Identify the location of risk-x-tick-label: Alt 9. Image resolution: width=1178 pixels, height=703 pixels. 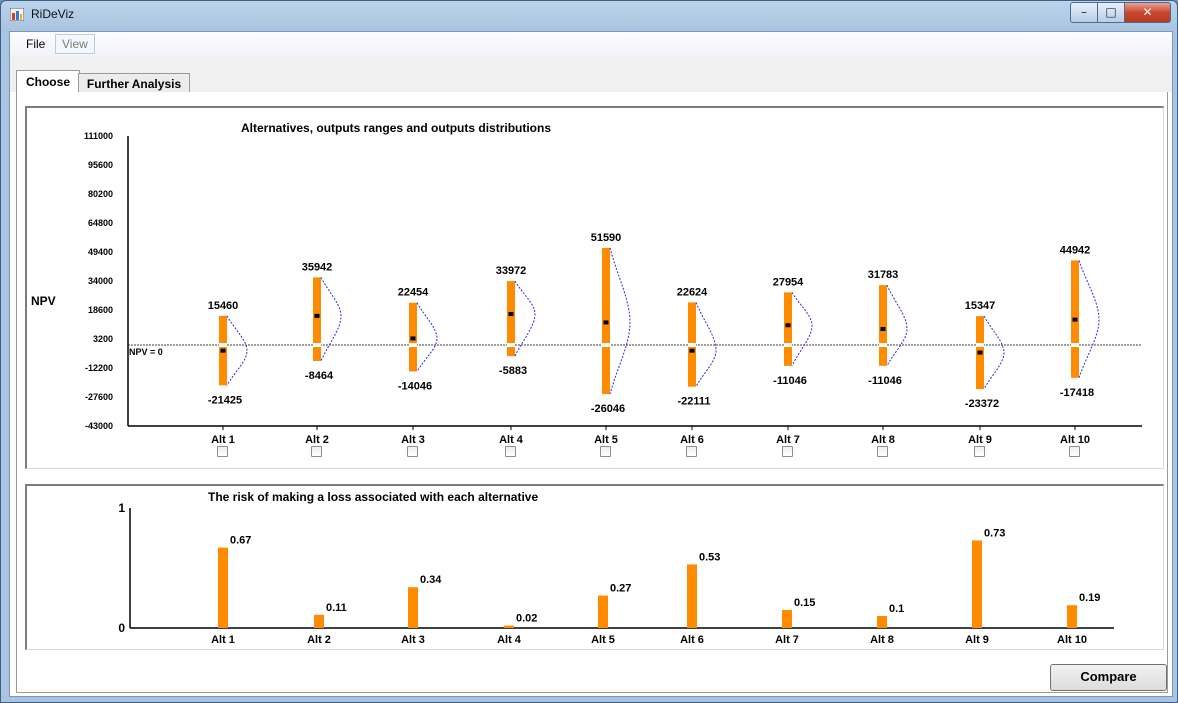
(977, 640).